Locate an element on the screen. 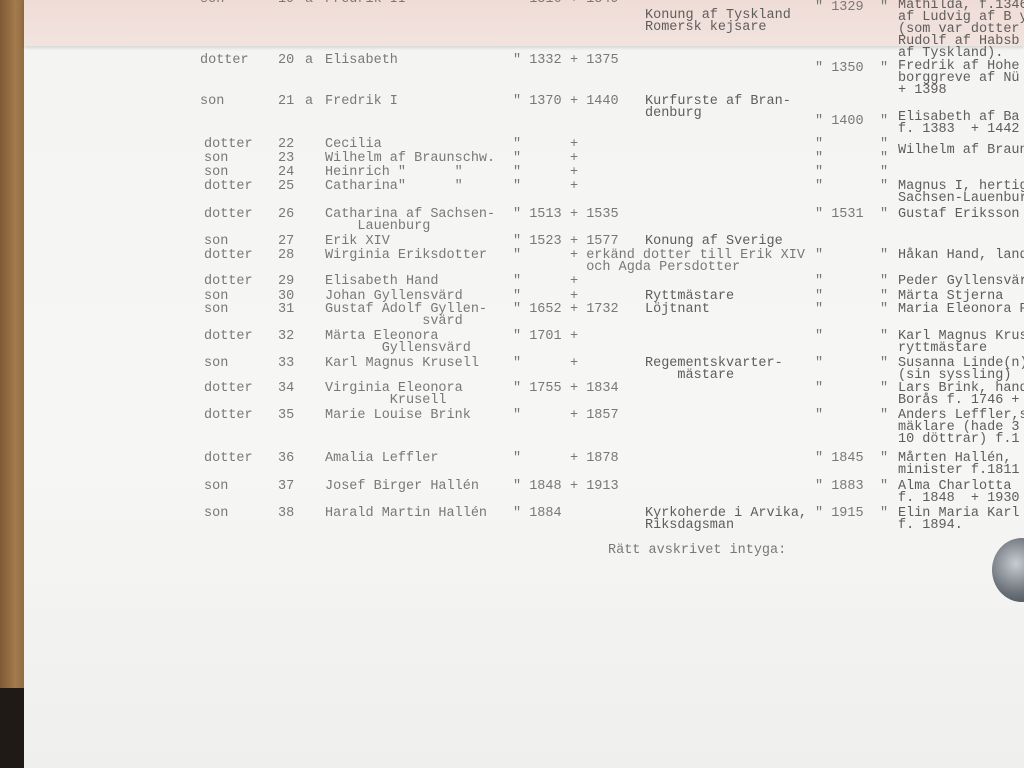 The image size is (1024, 768). table-shadow is located at coordinates (12, 728).